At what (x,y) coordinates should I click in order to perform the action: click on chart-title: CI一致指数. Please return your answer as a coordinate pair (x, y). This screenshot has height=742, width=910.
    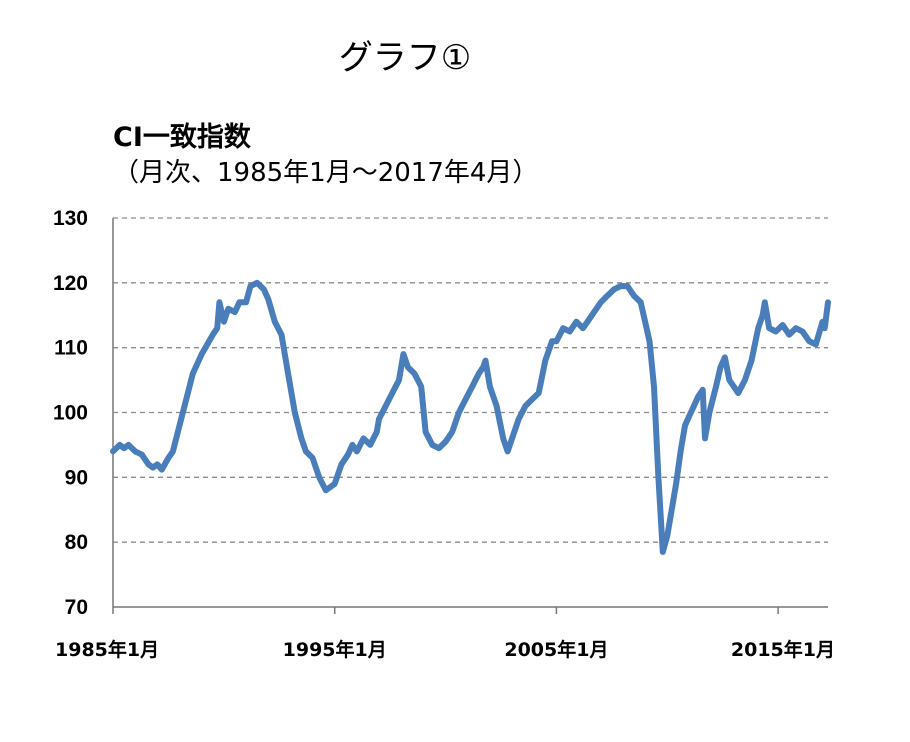
    Looking at the image, I should click on (182, 137).